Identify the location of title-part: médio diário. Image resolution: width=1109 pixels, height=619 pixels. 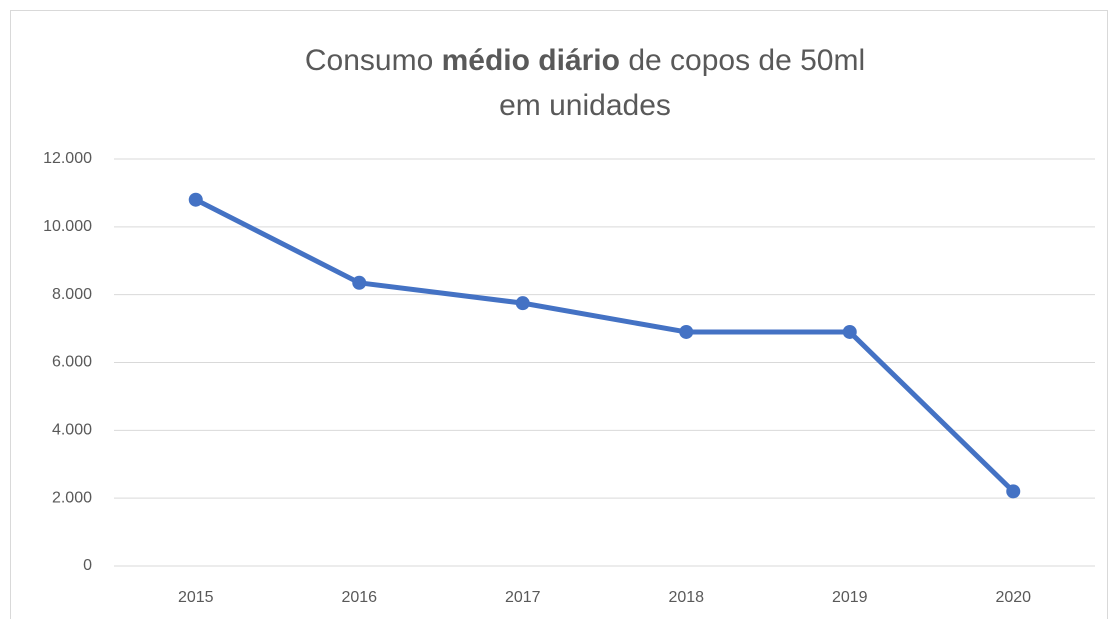
(531, 60).